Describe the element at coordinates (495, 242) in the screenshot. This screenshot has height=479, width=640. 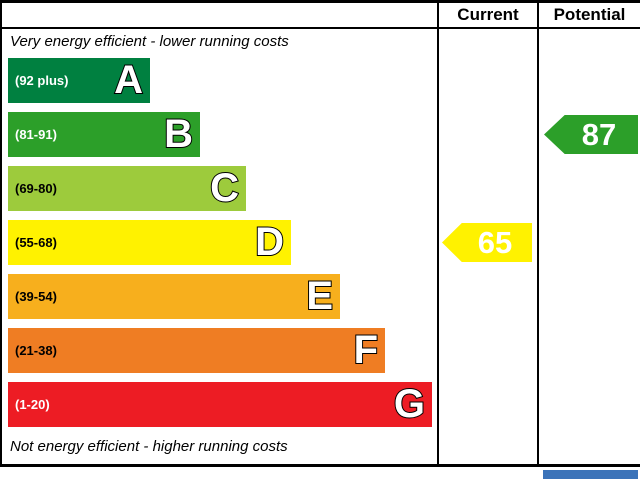
I see `current-rating-value: 65` at that location.